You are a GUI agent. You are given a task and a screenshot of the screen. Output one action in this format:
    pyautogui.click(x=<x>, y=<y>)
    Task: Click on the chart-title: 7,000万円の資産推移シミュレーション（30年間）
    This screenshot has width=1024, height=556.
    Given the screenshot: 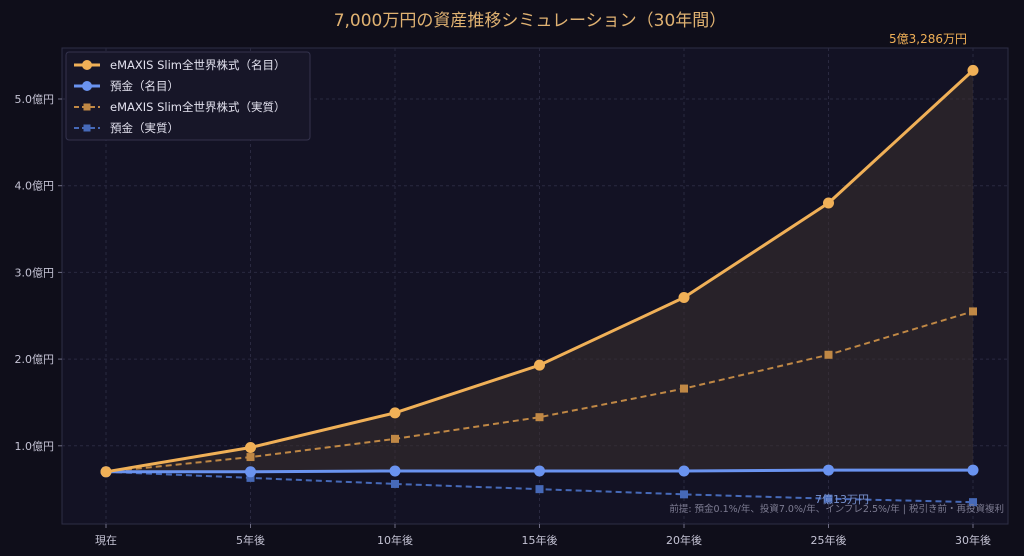 What is the action you would take?
    pyautogui.click(x=530, y=21)
    